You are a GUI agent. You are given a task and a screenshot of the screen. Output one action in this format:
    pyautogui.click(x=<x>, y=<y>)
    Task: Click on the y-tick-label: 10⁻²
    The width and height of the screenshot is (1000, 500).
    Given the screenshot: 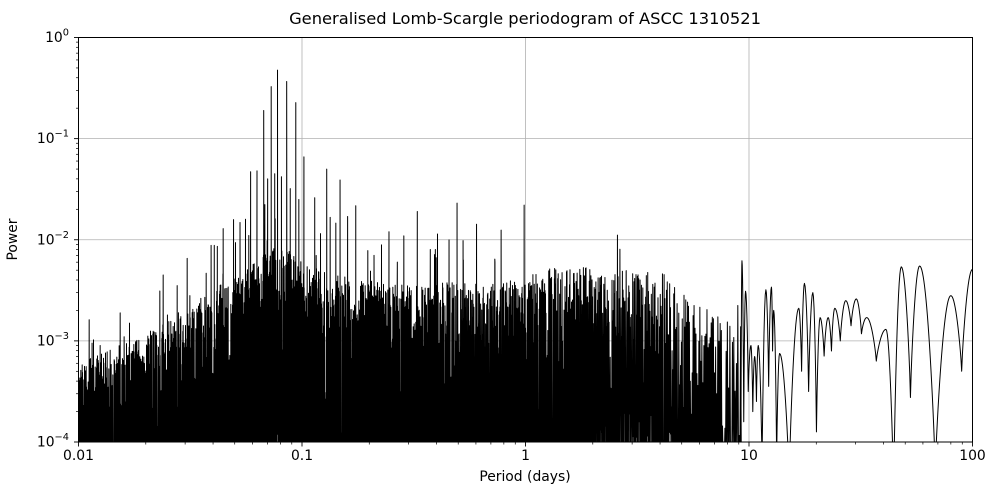 What is the action you would take?
    pyautogui.click(x=53, y=239)
    